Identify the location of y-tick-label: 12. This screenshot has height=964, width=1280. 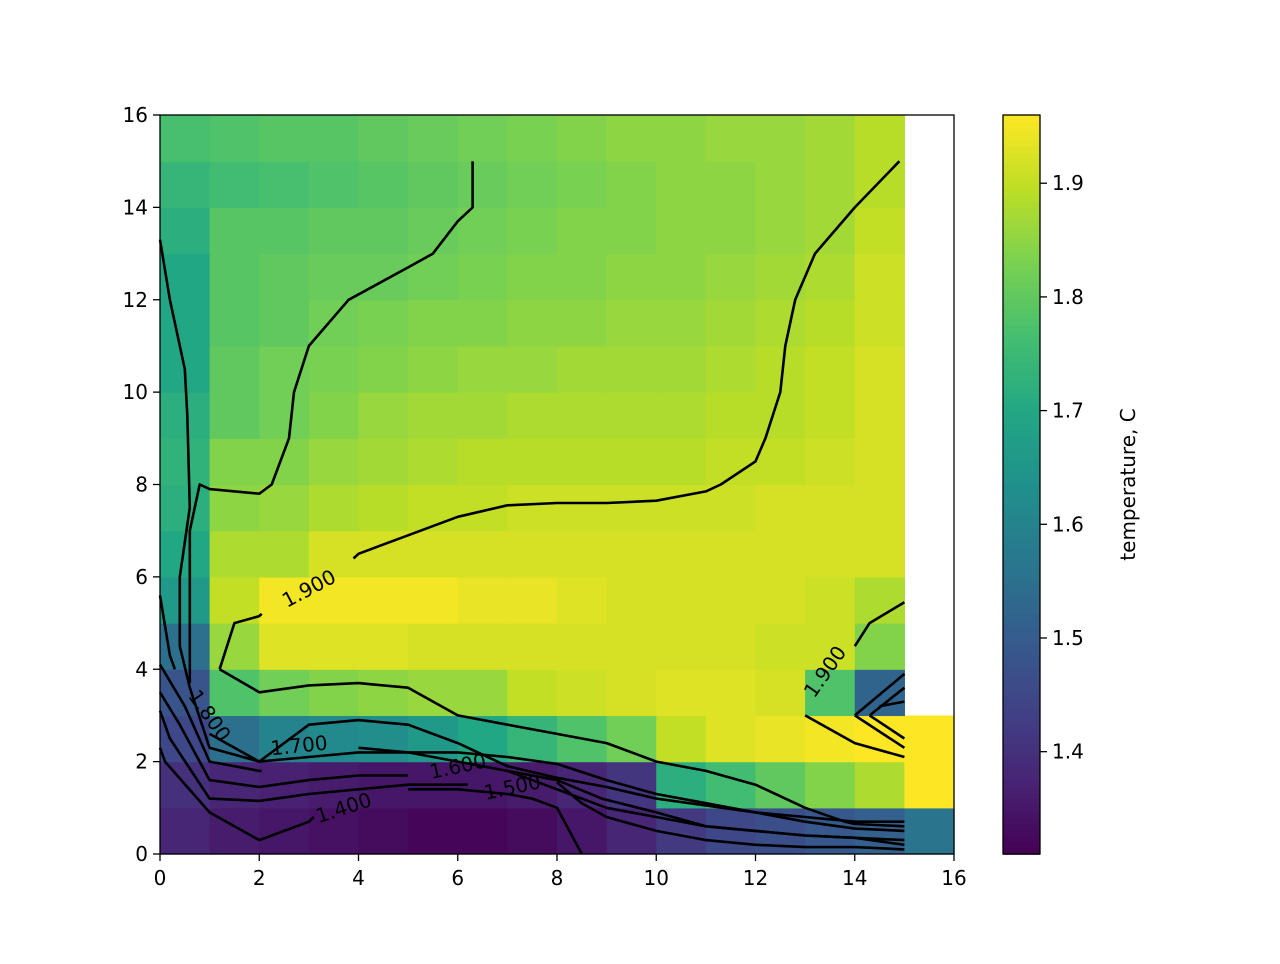
(135, 300).